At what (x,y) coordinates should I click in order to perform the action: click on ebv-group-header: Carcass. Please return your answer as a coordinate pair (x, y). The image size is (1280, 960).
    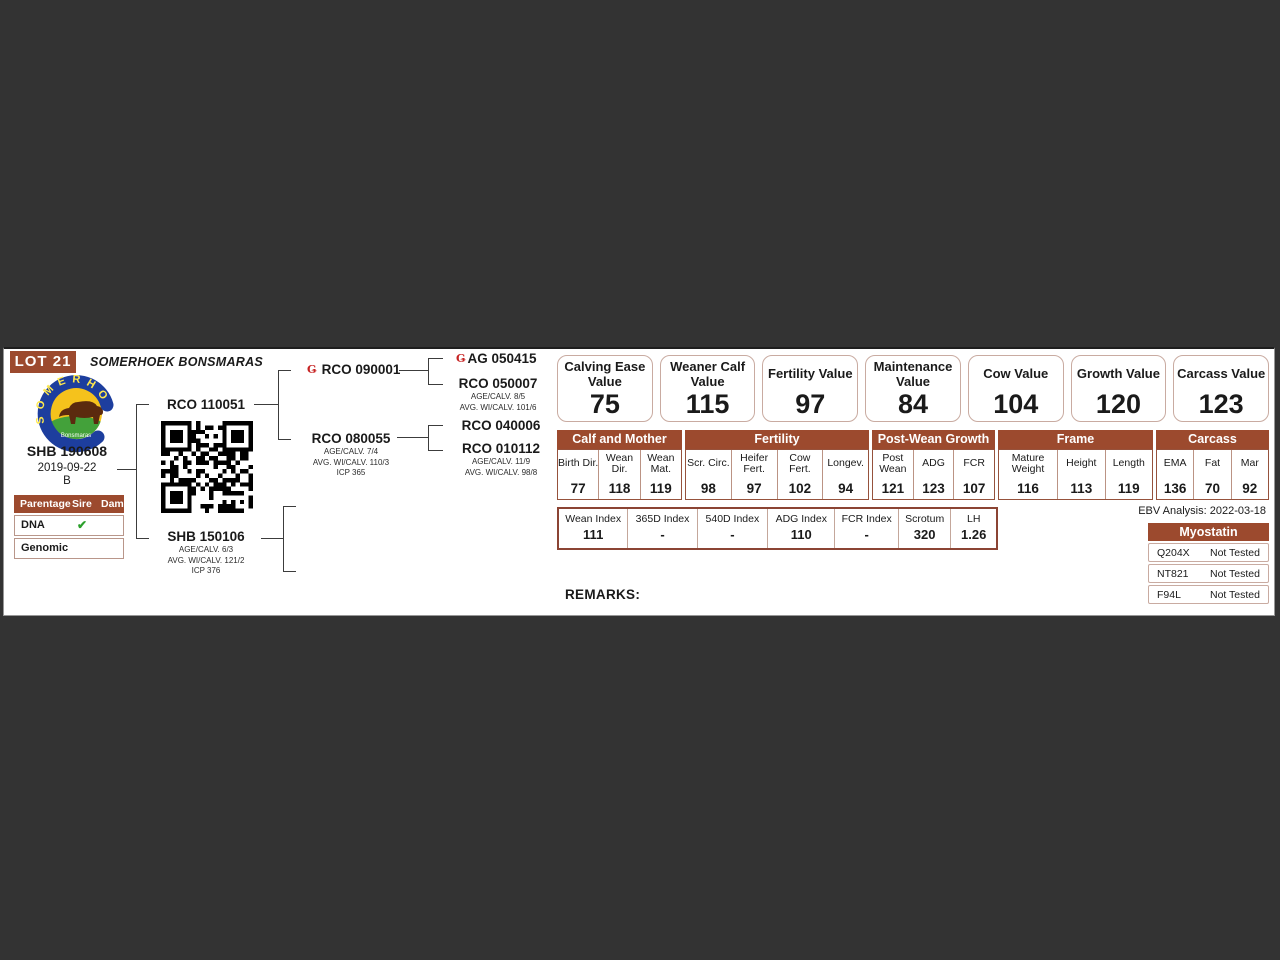
    Looking at the image, I should click on (1212, 439).